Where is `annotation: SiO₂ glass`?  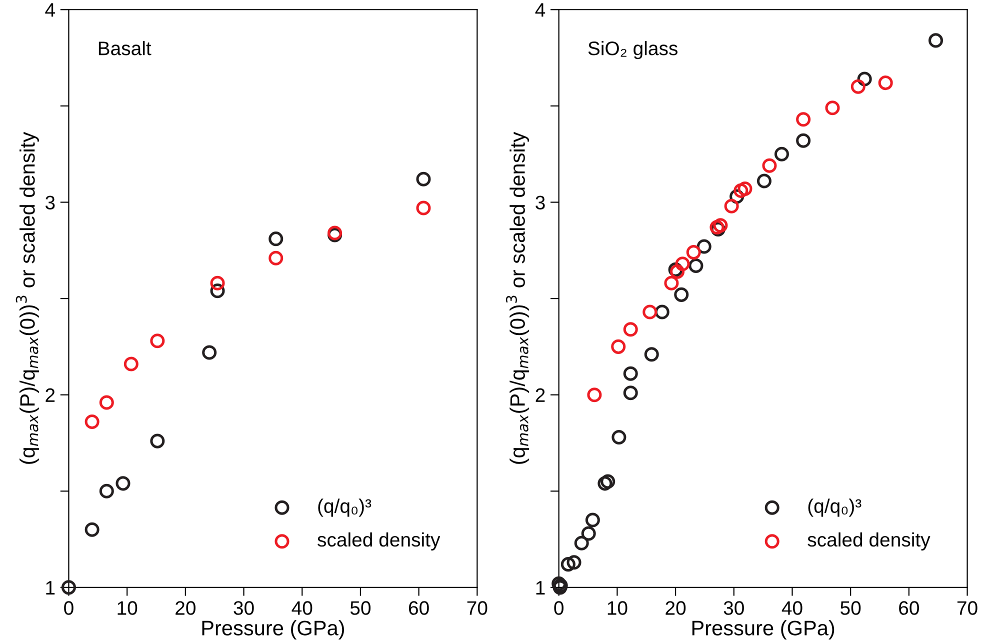 annotation: SiO₂ glass is located at coordinates (633, 50).